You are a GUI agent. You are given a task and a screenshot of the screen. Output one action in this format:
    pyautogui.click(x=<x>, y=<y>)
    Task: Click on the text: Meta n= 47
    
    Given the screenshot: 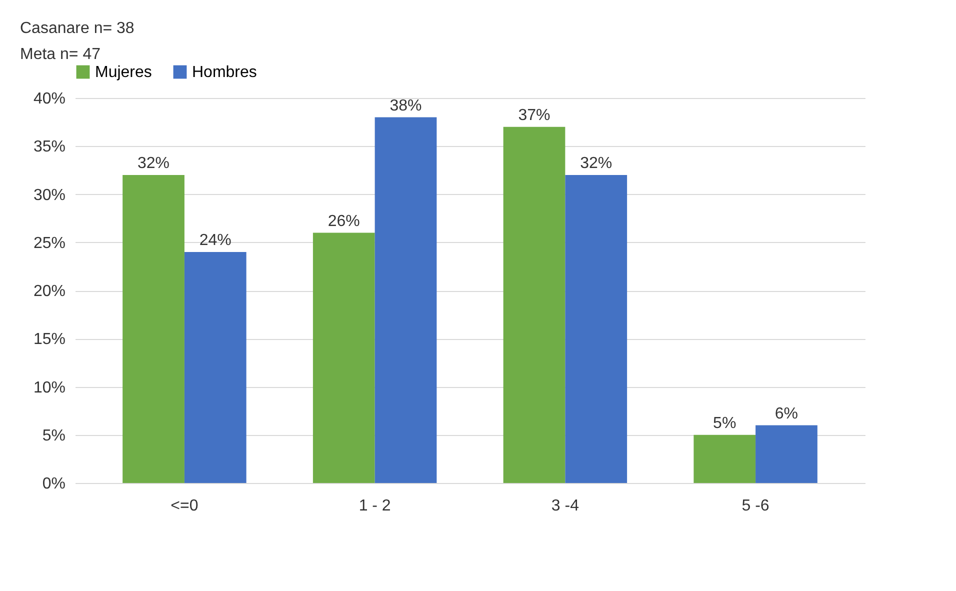 What is the action you would take?
    pyautogui.click(x=60, y=54)
    